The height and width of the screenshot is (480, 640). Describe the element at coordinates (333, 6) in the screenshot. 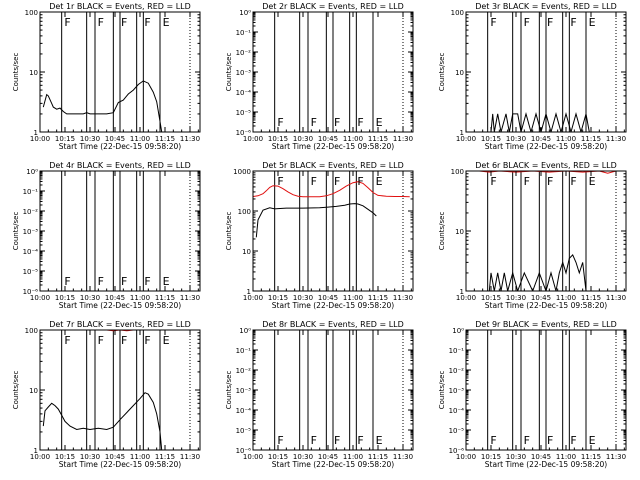

I see `plot-title: Det 2r BLACK = Events, RED = LLD` at that location.